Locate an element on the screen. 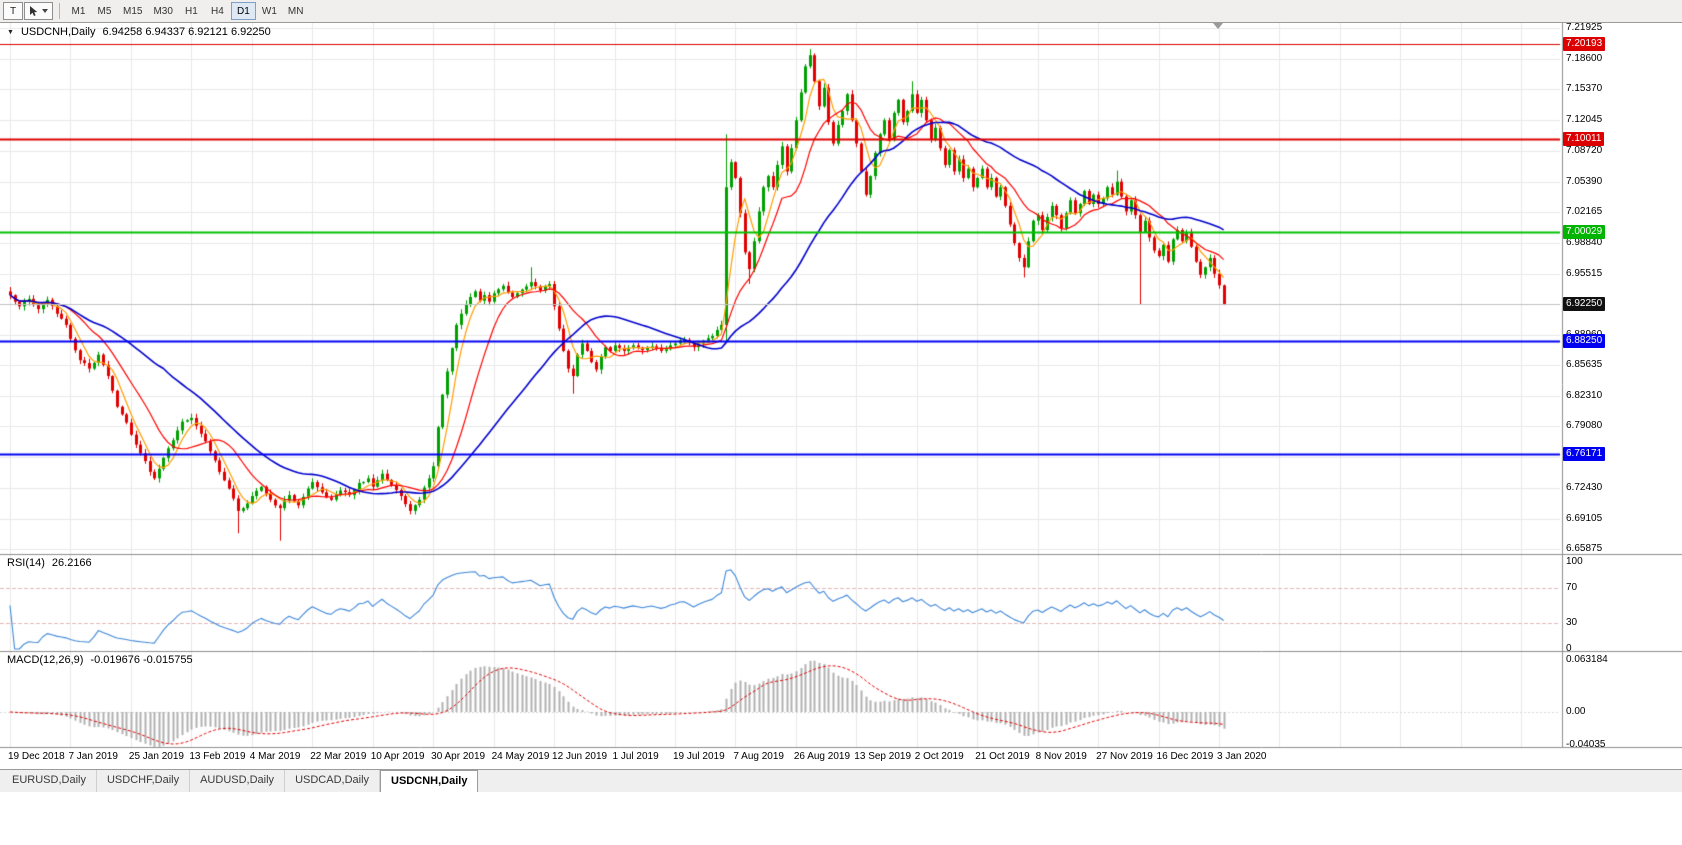 The height and width of the screenshot is (845, 1682). price-axis-label: 7.05390 is located at coordinates (1584, 181).